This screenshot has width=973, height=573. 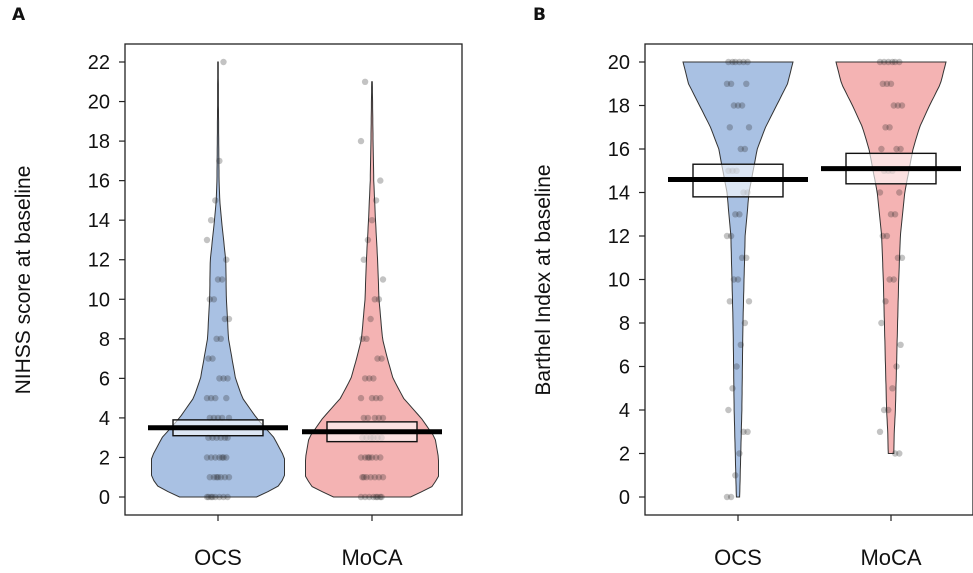 I want to click on x-category-label-ocs: OCS, so click(x=218, y=557).